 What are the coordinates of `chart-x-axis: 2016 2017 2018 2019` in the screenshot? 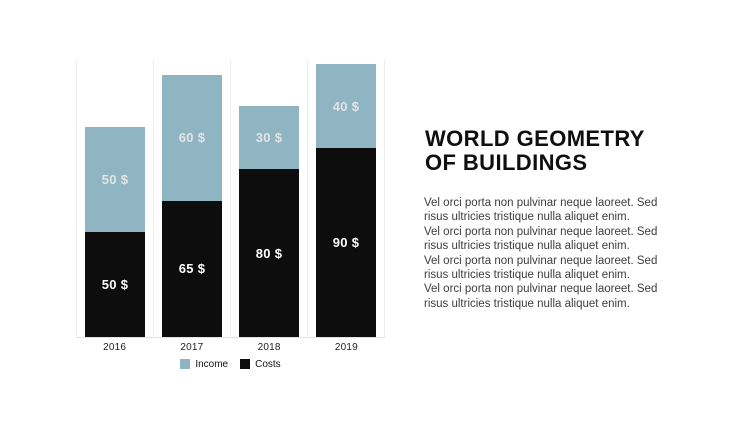 It's located at (230, 348).